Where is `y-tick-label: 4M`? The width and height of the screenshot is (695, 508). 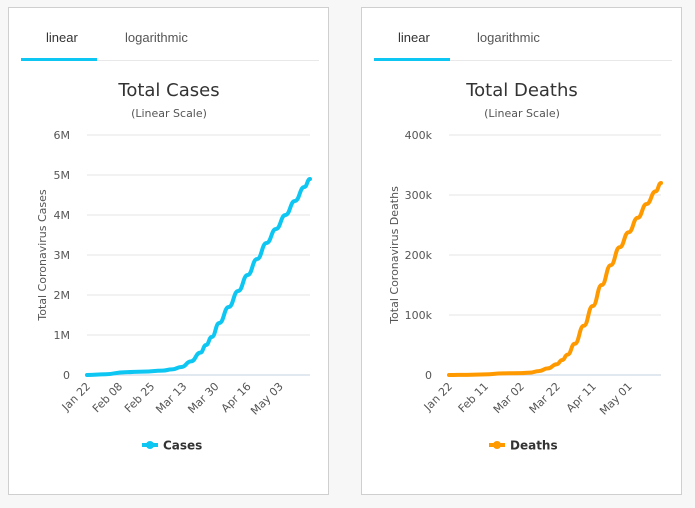
y-tick-label: 4M is located at coordinates (62, 215).